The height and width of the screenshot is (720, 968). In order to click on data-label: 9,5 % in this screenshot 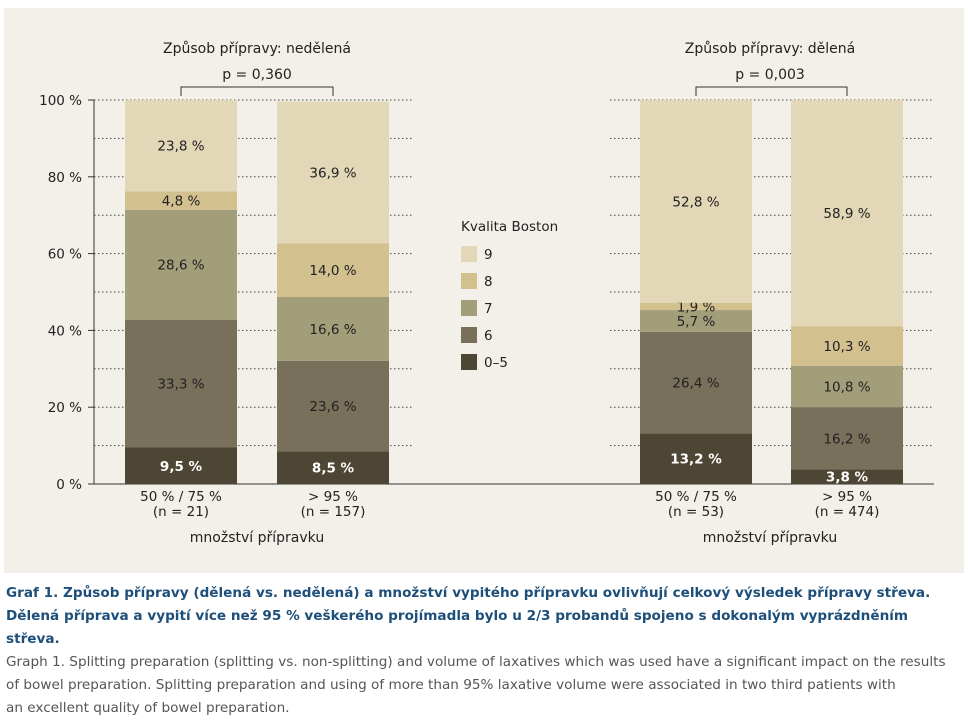, I will do `click(181, 467)`.